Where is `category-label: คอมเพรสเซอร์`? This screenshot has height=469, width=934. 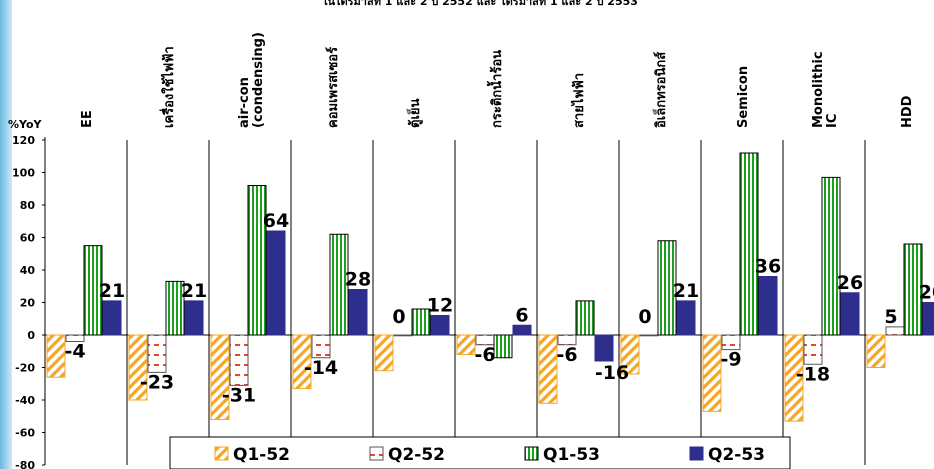 category-label: คอมเพรสเซอร์ is located at coordinates (333, 87).